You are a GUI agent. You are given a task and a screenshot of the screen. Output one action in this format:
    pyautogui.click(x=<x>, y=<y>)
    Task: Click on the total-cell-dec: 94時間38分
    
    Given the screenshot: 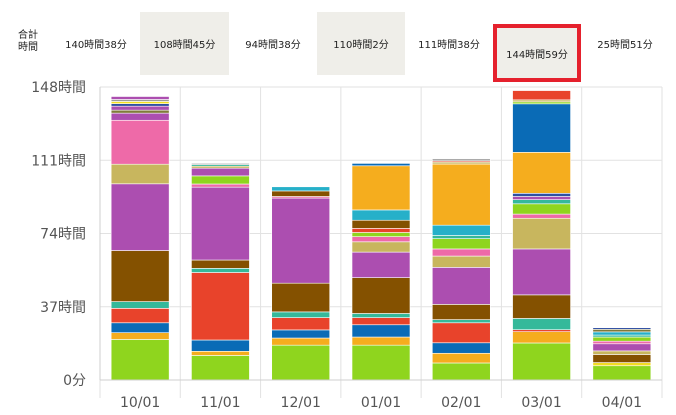 What is the action you would take?
    pyautogui.click(x=273, y=45)
    